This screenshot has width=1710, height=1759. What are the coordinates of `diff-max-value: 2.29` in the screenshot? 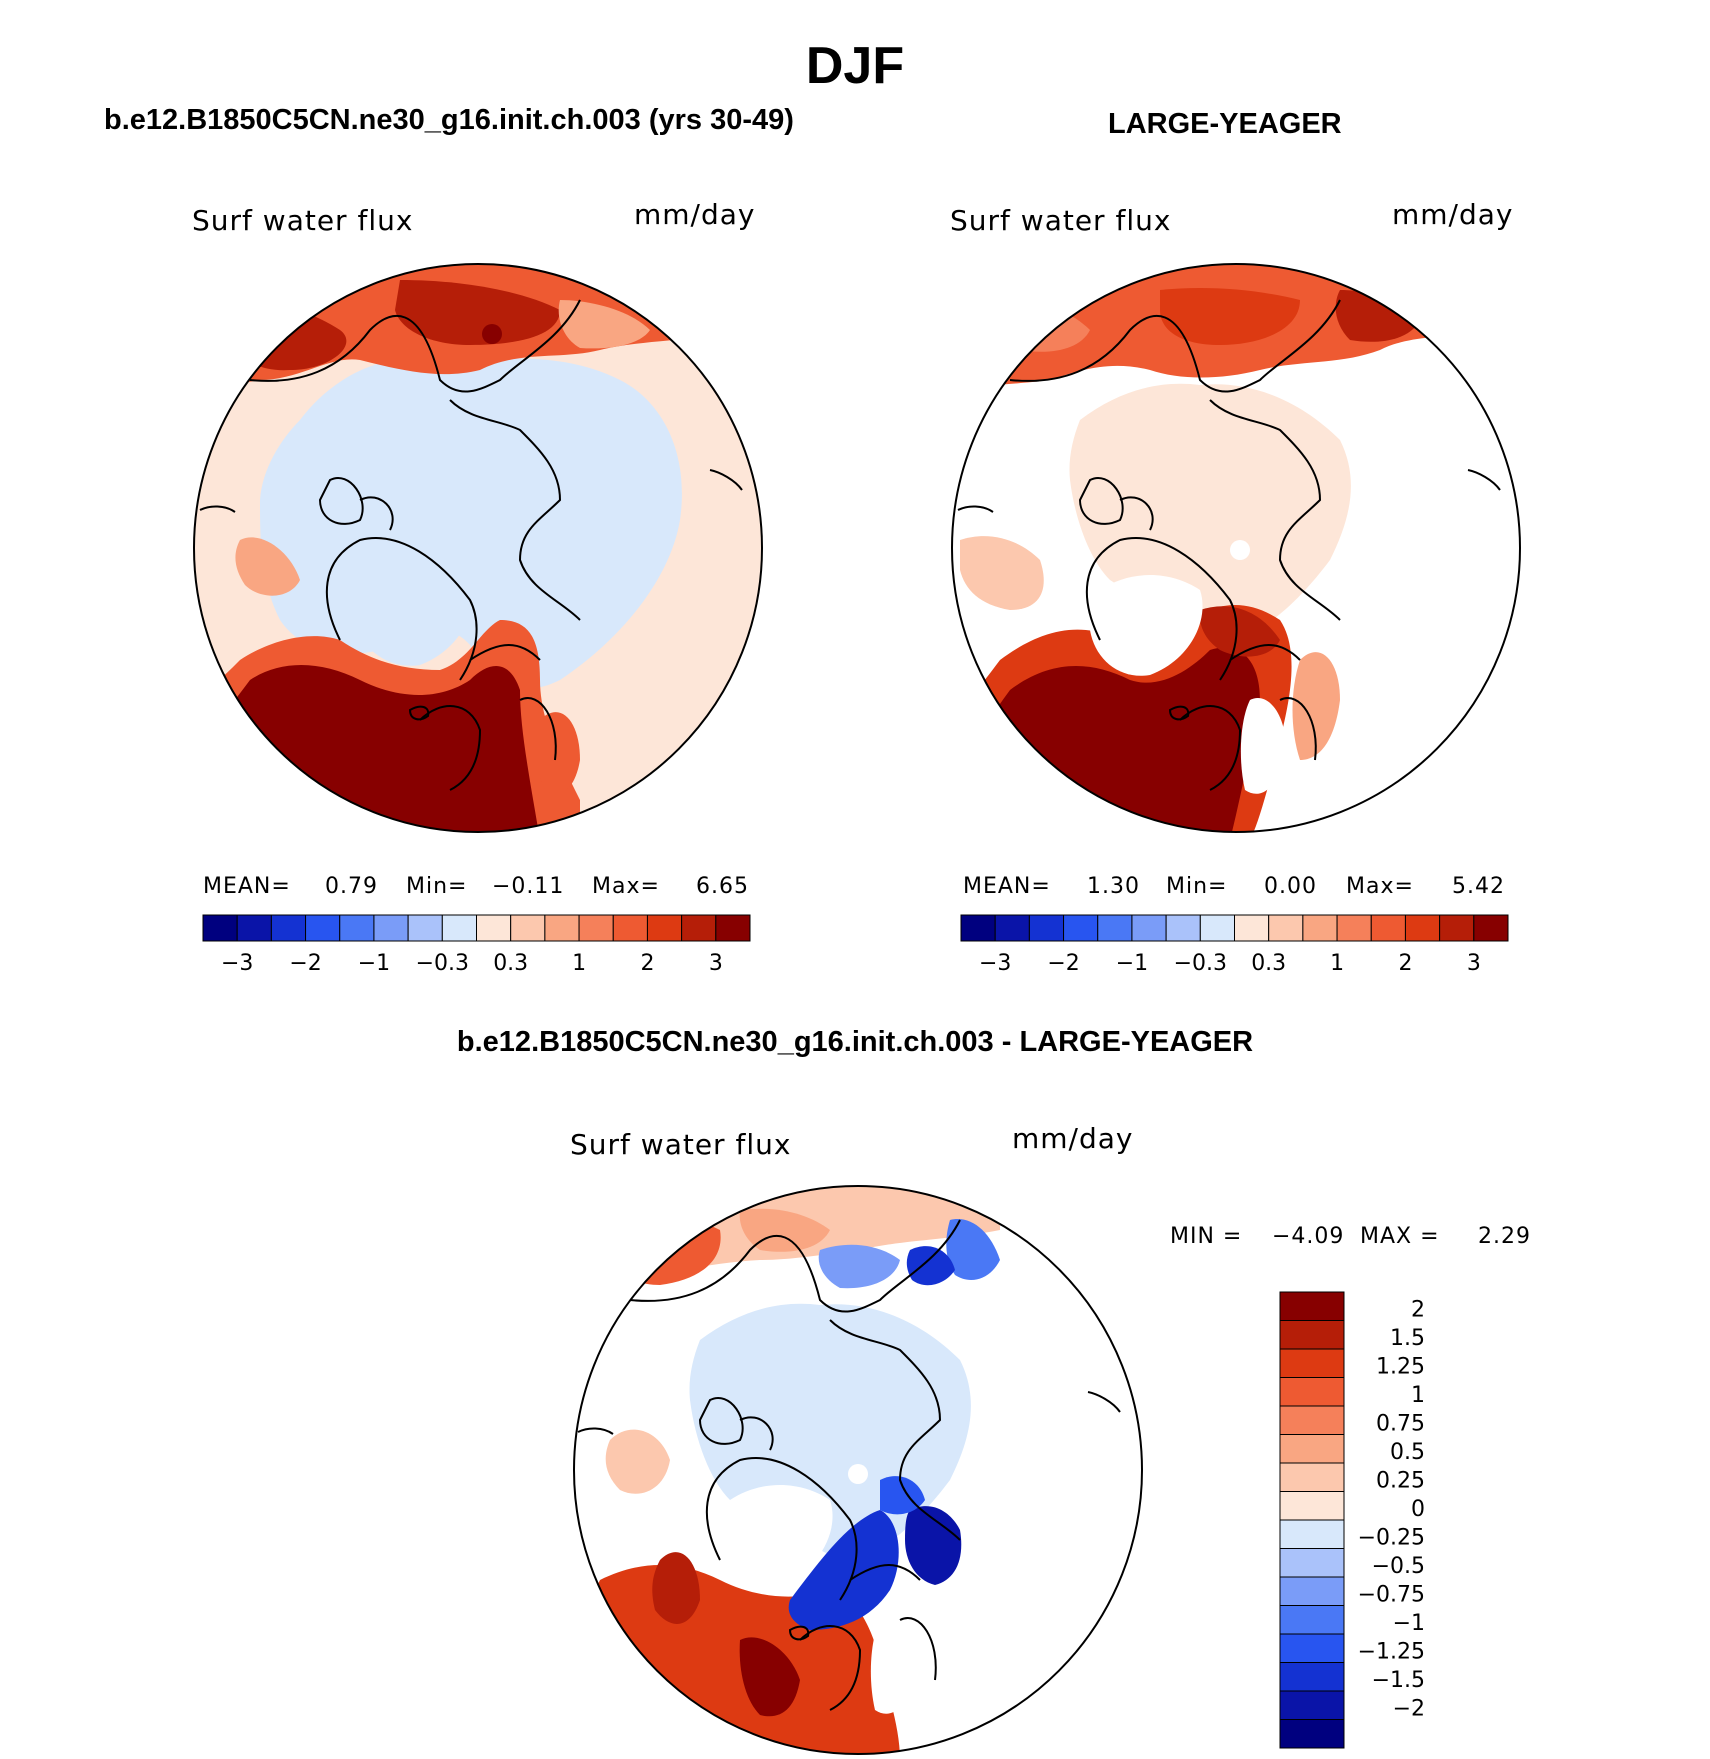 It's located at (1504, 1236).